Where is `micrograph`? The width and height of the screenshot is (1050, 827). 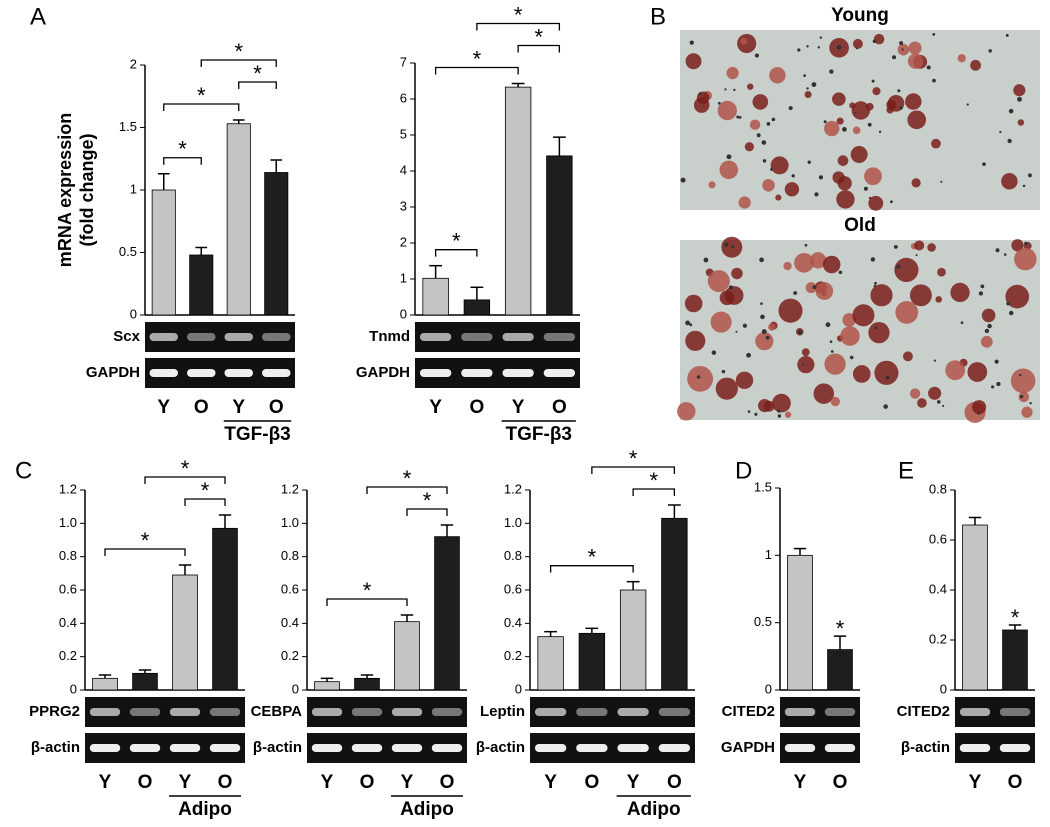
micrograph is located at coordinates (860, 120).